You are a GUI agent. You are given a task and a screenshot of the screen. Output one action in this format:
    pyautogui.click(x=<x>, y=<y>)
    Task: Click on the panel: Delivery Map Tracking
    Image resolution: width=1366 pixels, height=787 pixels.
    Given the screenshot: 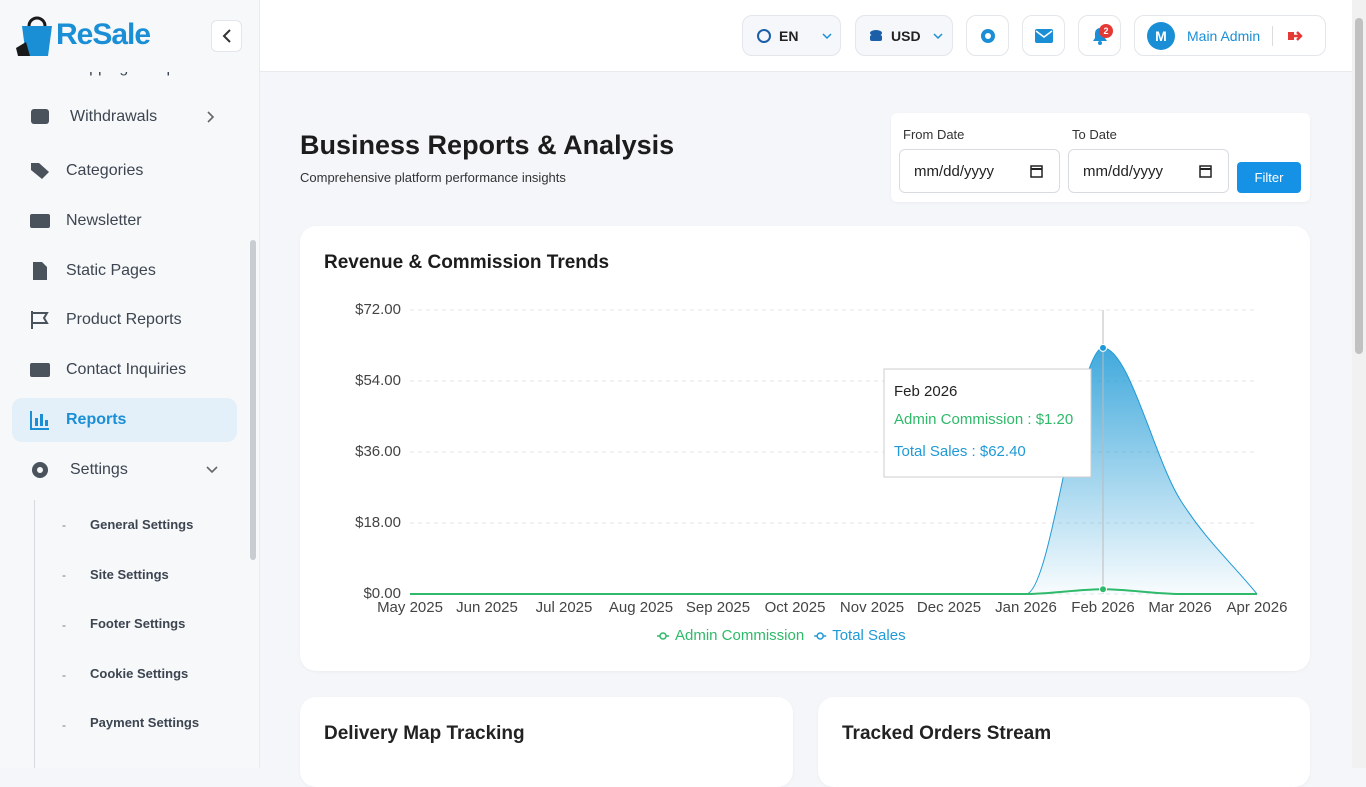 What is the action you would take?
    pyautogui.click(x=546, y=742)
    